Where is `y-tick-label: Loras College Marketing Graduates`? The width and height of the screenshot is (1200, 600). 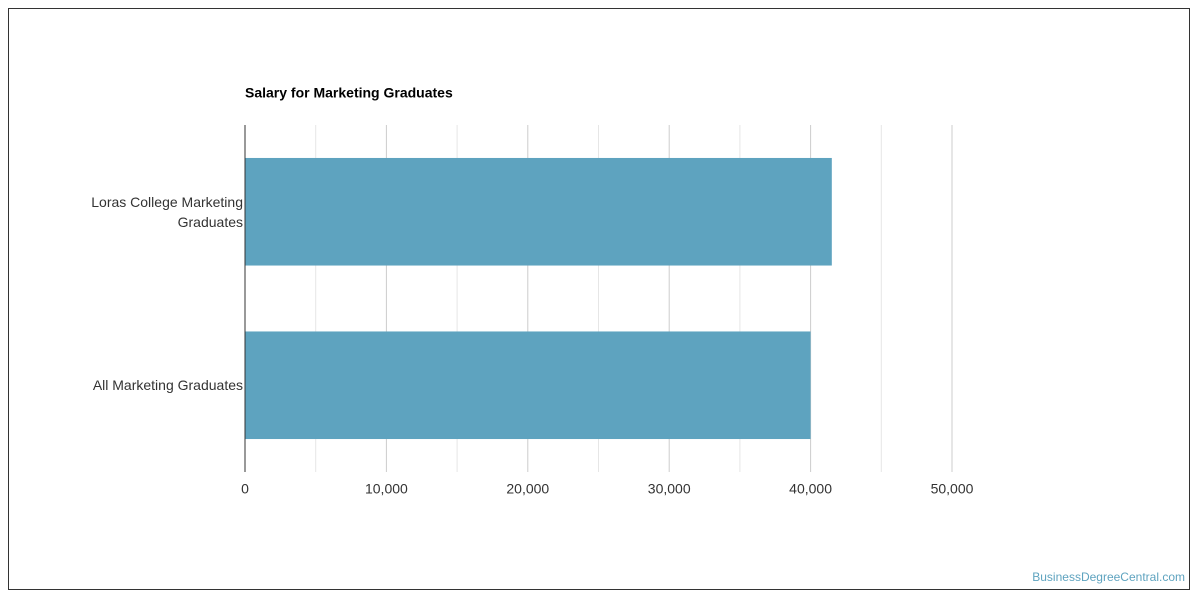 y-tick-label: Loras College Marketing Graduates is located at coordinates (167, 211).